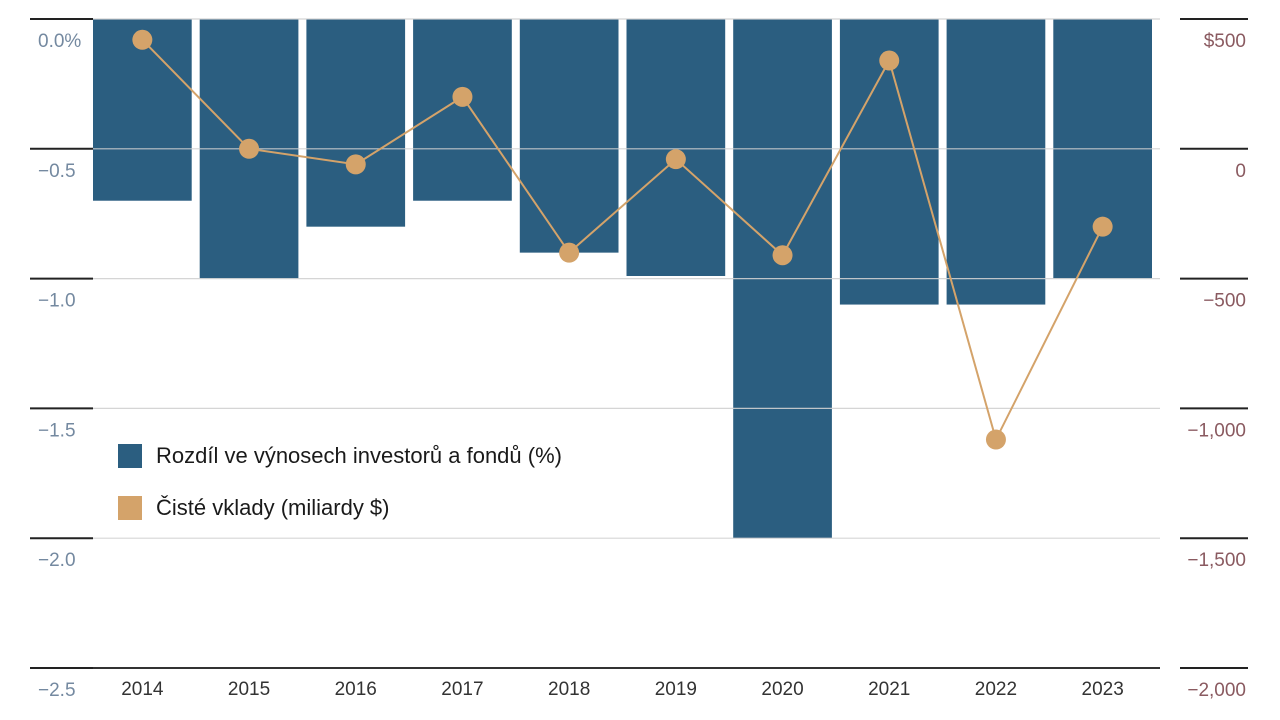 The image size is (1280, 720). Describe the element at coordinates (676, 148) in the screenshot. I see `bar-2019` at that location.